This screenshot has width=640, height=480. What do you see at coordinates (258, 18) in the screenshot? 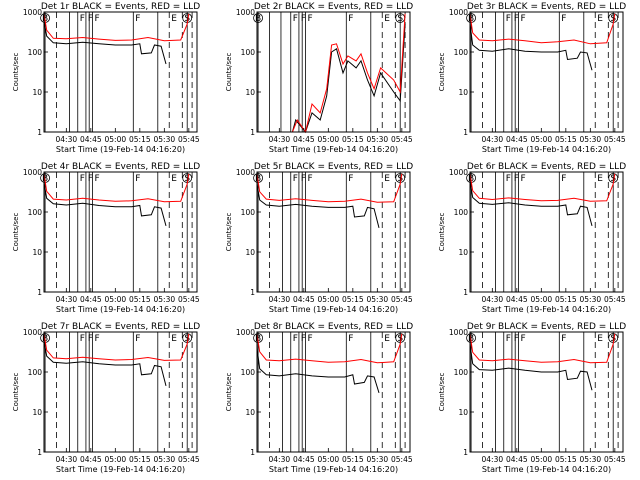
I see `time-marker-circle` at bounding box center [258, 18].